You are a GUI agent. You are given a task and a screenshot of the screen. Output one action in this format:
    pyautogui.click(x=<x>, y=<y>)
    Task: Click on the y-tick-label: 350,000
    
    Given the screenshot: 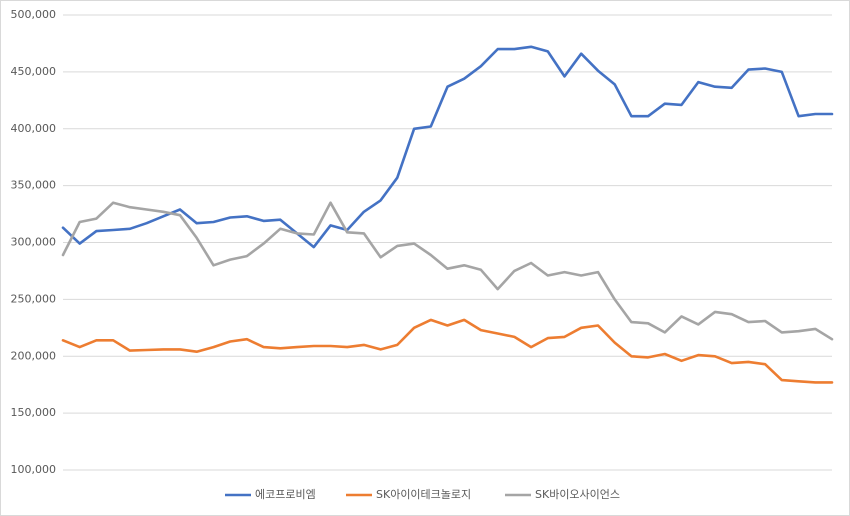 What is the action you would take?
    pyautogui.click(x=34, y=185)
    